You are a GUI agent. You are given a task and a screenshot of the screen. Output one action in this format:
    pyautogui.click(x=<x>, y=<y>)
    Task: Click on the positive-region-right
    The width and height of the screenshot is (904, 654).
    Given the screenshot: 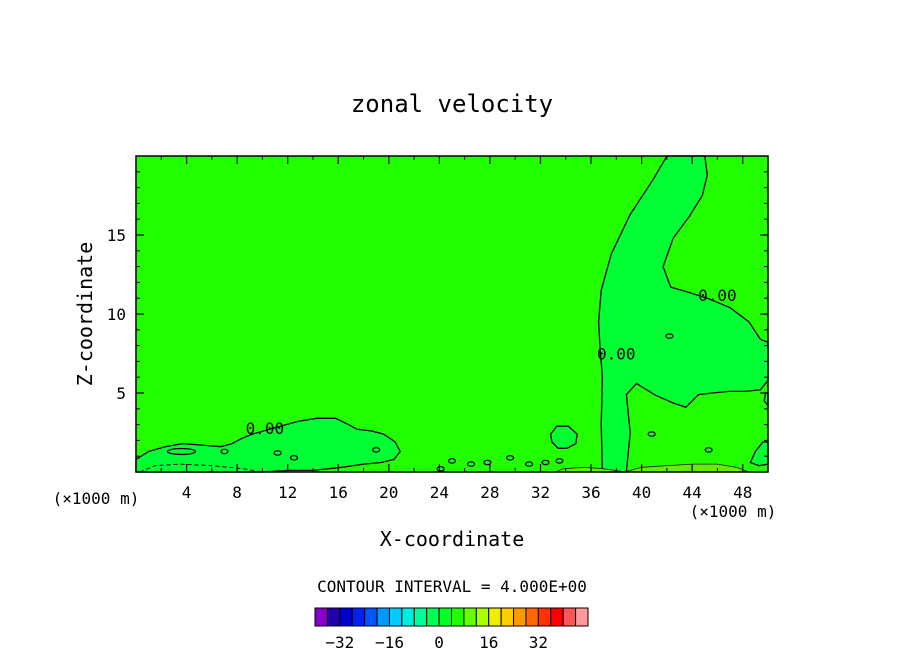 What is the action you would take?
    pyautogui.click(x=683, y=314)
    